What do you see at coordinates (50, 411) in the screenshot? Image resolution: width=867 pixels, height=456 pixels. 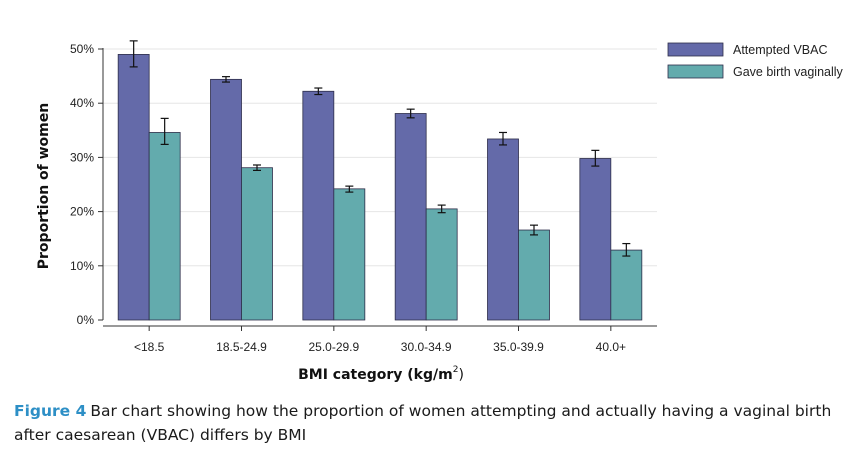 I see `figure-label: Figure 4` at bounding box center [50, 411].